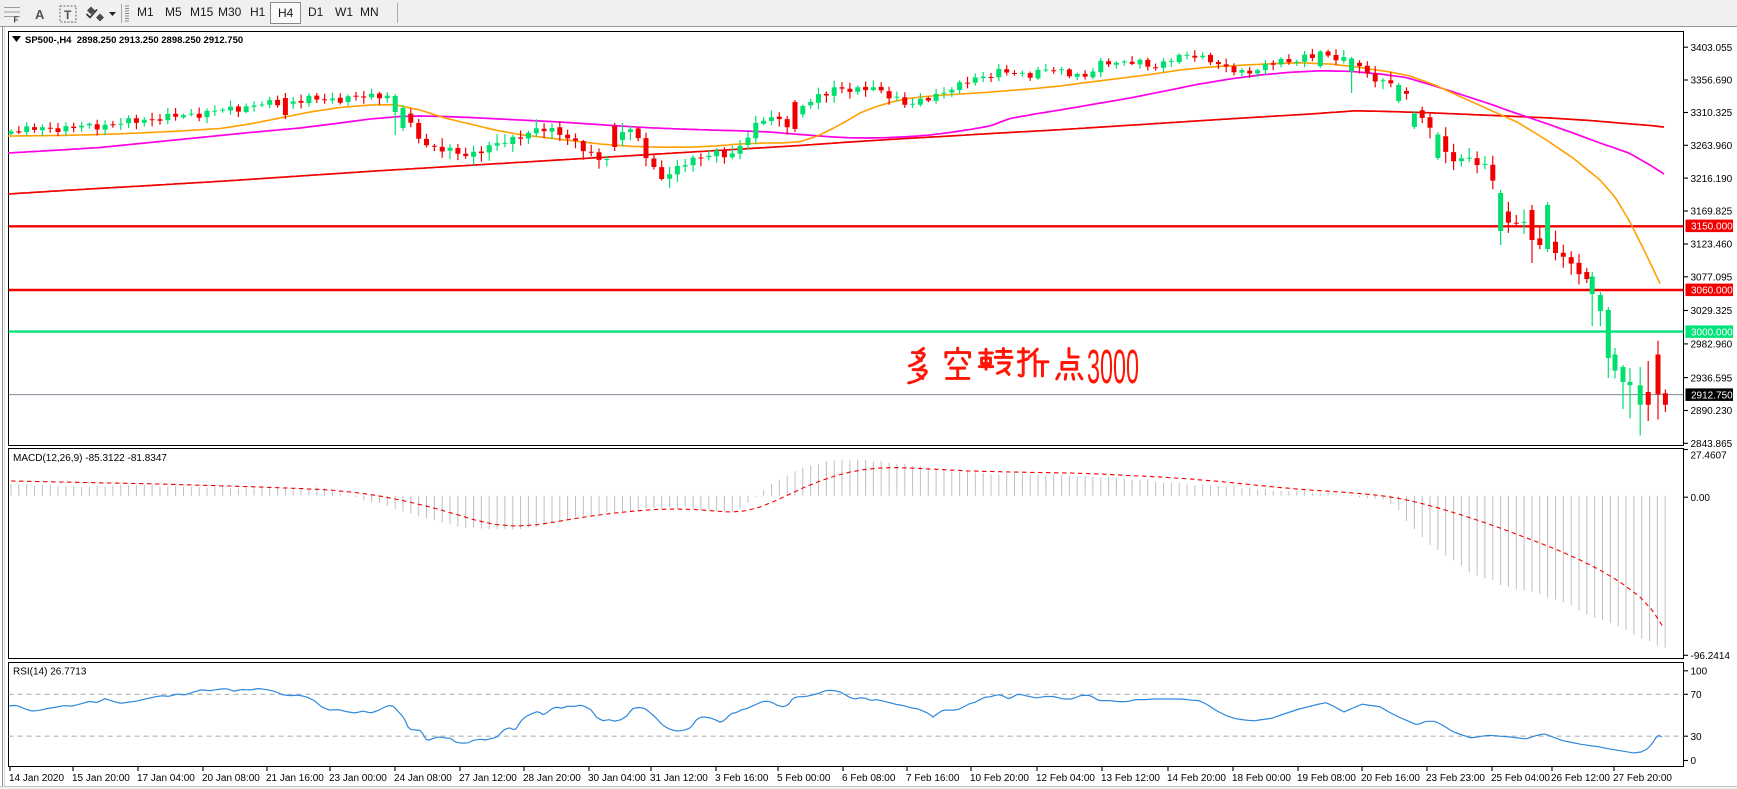 The width and height of the screenshot is (1737, 789). Describe the element at coordinates (804, 778) in the screenshot. I see `svg-text: 5 Feb 00:00` at that location.